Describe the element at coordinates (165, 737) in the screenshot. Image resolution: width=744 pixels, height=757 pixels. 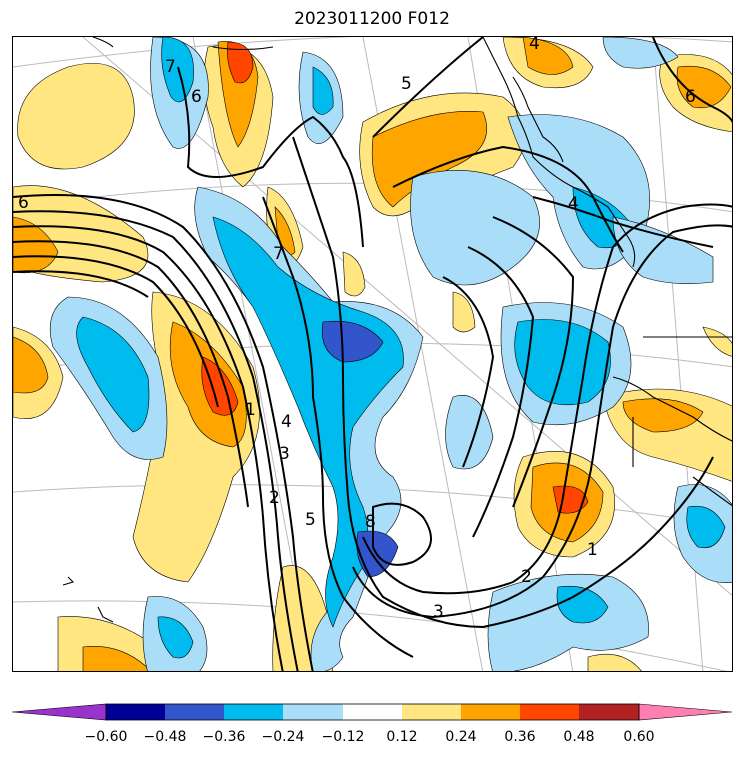
I see `colorbar-tick: −0.48` at that location.